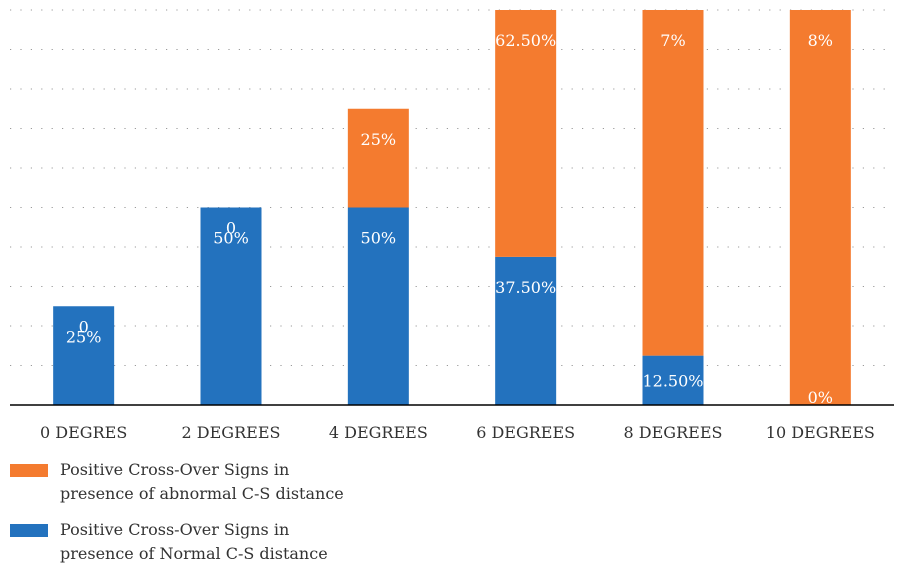 This screenshot has width=904, height=578. What do you see at coordinates (29, 530) in the screenshot?
I see `legend-swatch-normal` at bounding box center [29, 530].